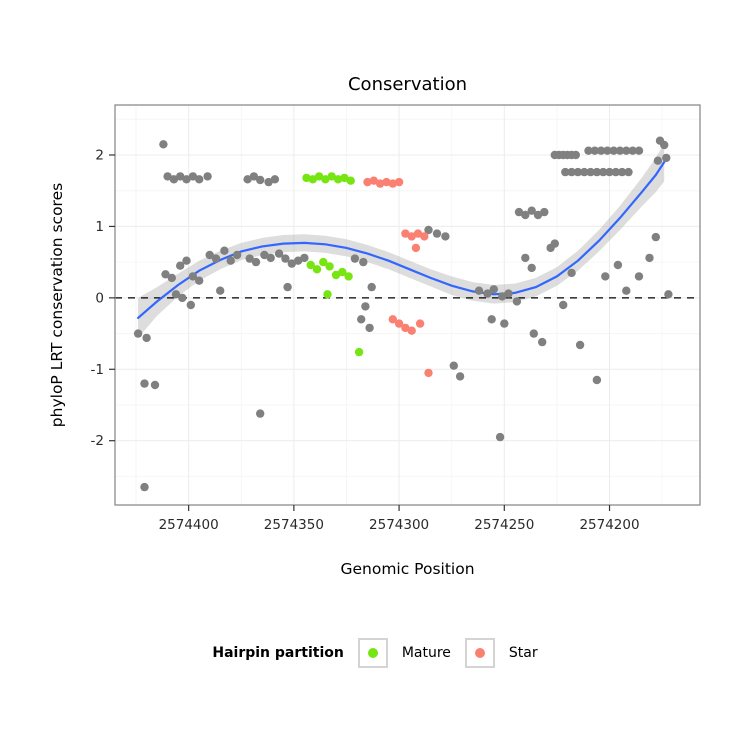 The height and width of the screenshot is (750, 750). What do you see at coordinates (97, 370) in the screenshot?
I see `svg-text: -1` at bounding box center [97, 370].